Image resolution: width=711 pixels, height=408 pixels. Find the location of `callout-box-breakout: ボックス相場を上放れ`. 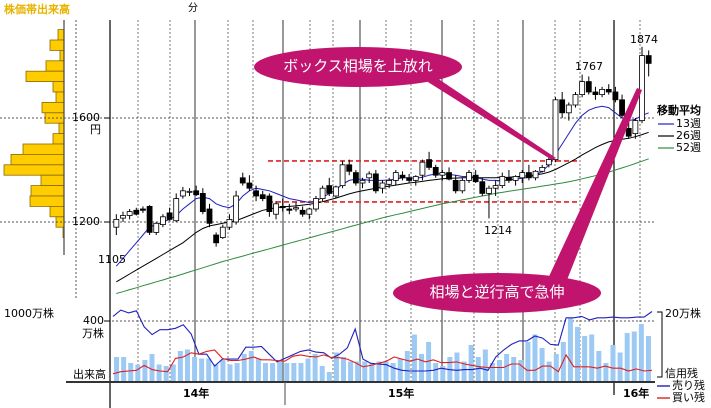

callout-box-breakout: ボックス相場を上放れ is located at coordinates (358, 66).